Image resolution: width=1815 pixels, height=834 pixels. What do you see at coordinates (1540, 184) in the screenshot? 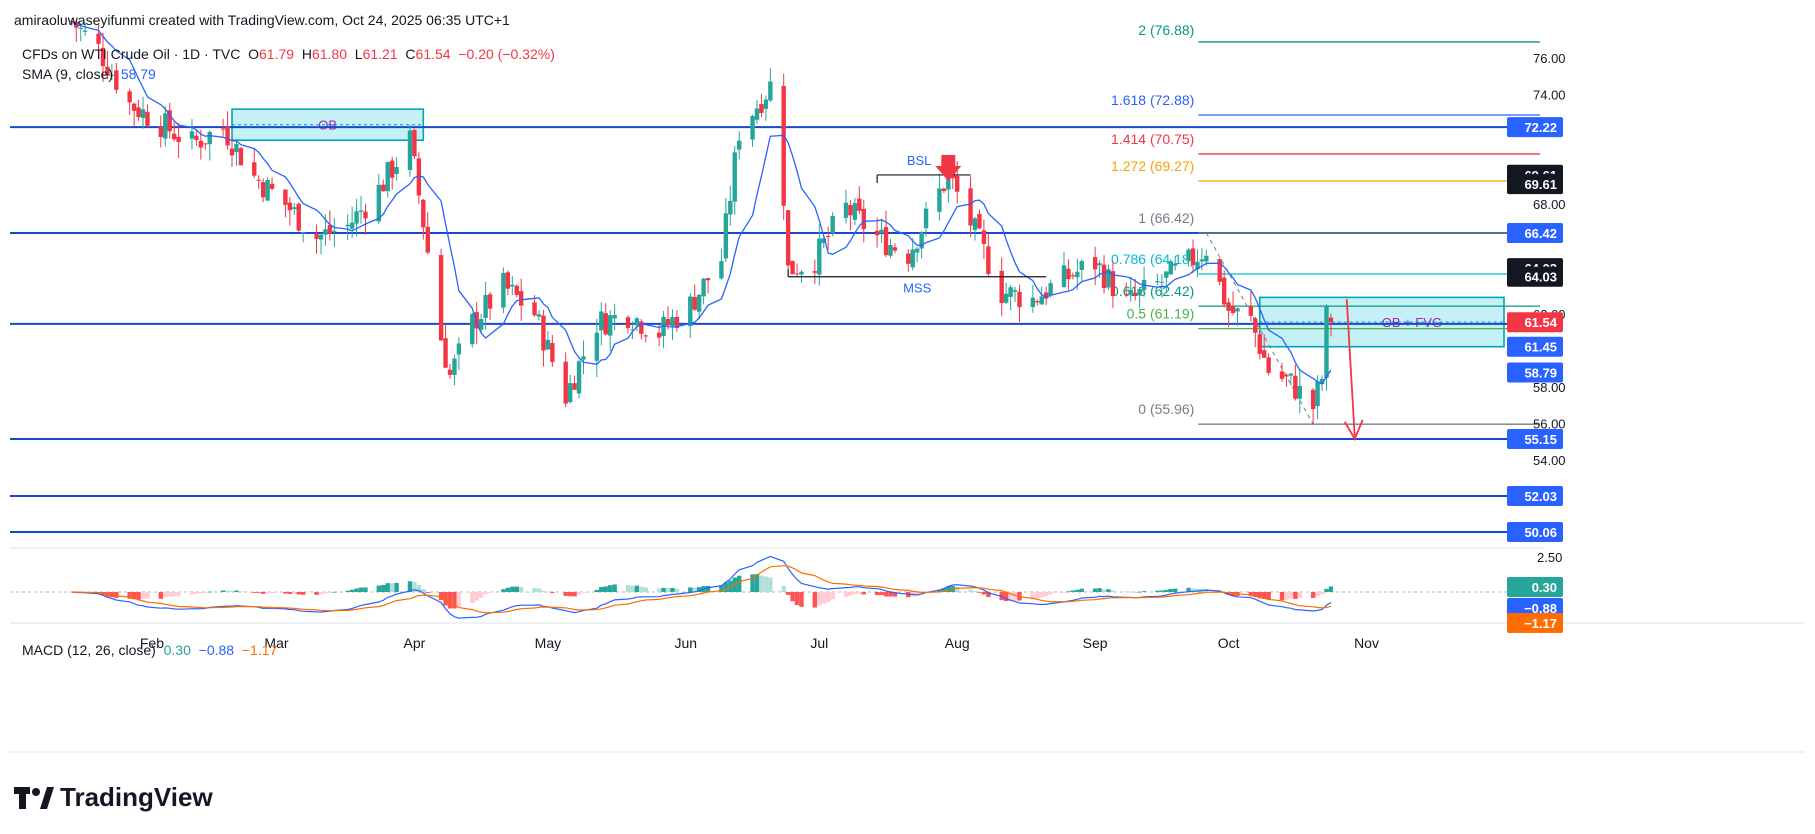
I see `price-axis-badge-label: 69.61` at bounding box center [1540, 184].